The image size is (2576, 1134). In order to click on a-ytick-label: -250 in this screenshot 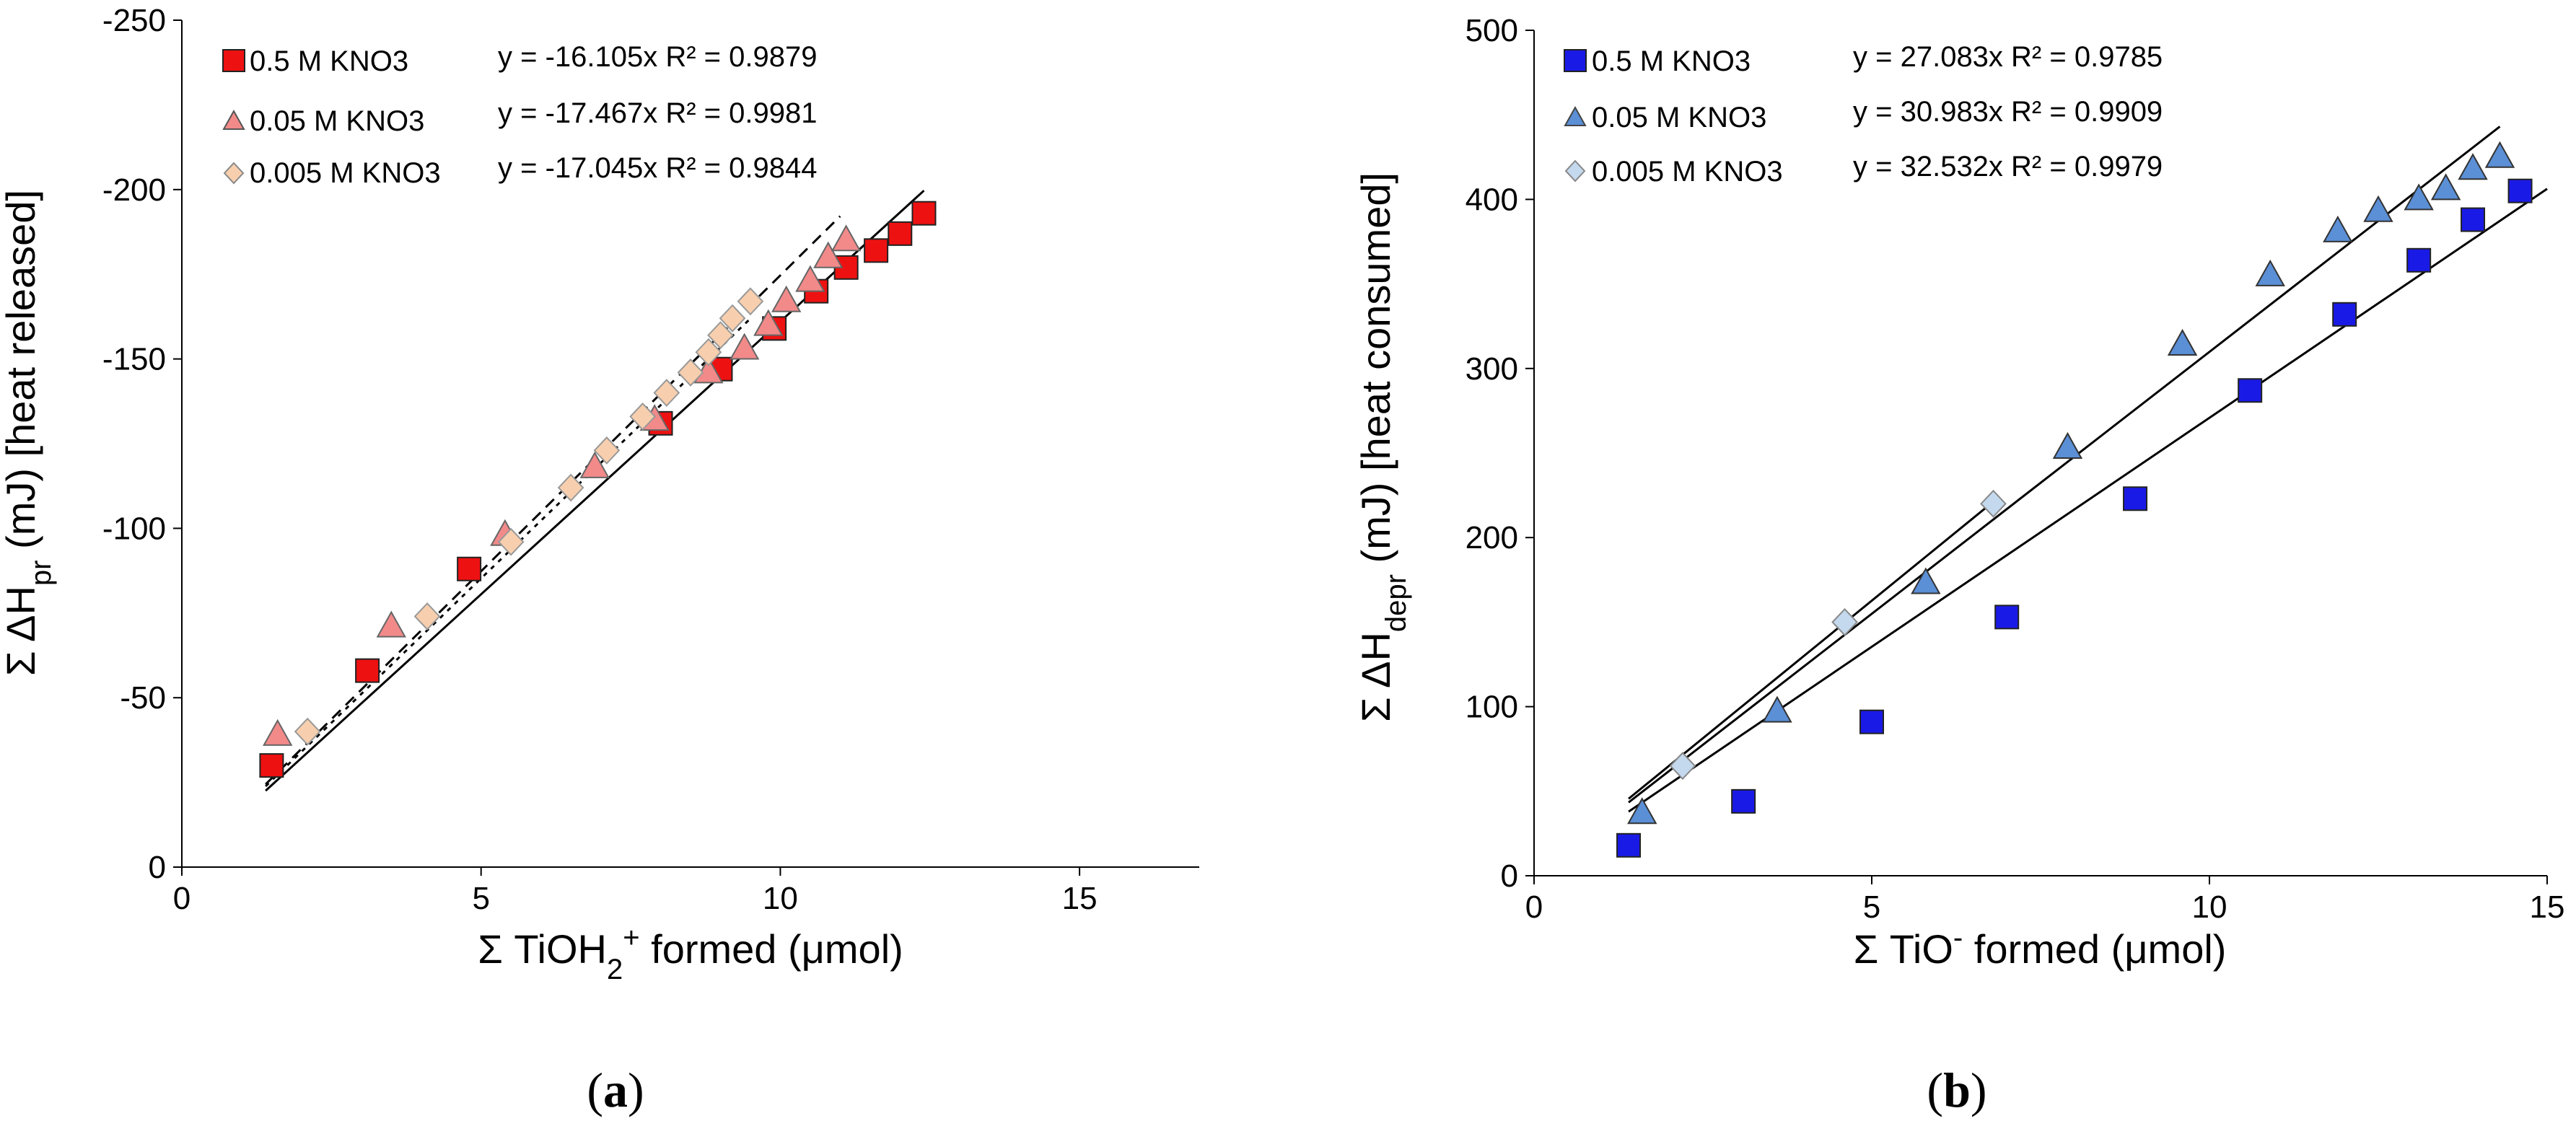, I will do `click(134, 20)`.